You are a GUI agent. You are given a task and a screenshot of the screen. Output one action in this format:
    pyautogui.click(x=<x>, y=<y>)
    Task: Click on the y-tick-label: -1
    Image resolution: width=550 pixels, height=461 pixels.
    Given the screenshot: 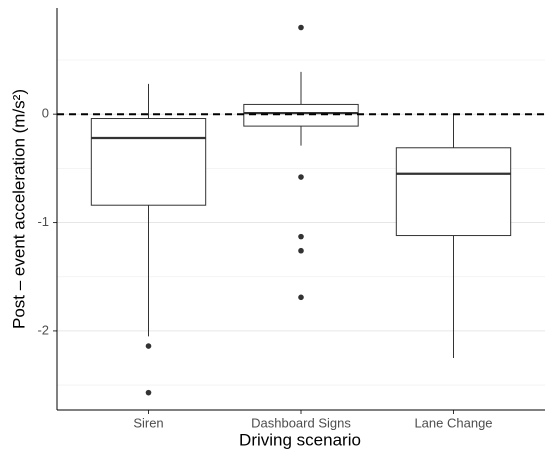 What is the action you would take?
    pyautogui.click(x=43, y=221)
    